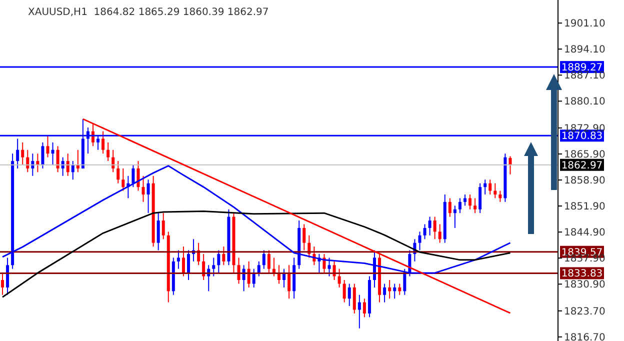  I want to click on y-tick-label: 1816.70, so click(585, 336).